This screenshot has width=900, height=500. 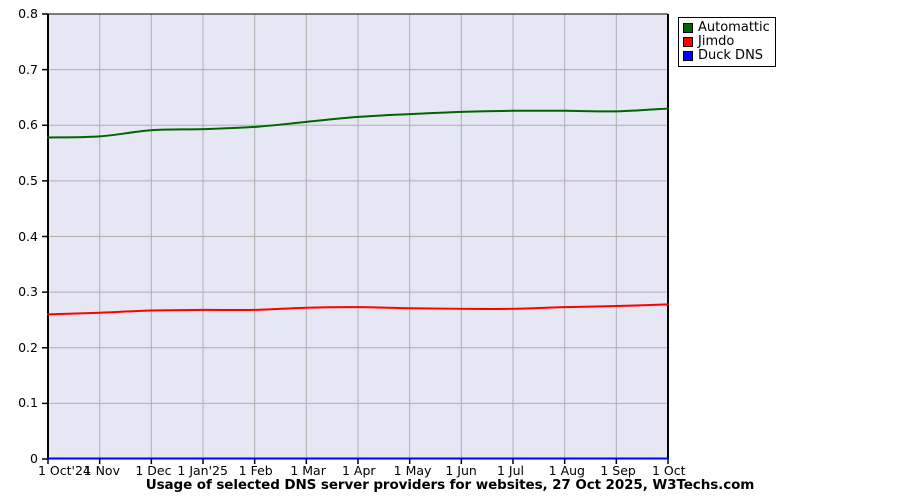 What do you see at coordinates (28, 69) in the screenshot?
I see `y-tick-label: 0.7` at bounding box center [28, 69].